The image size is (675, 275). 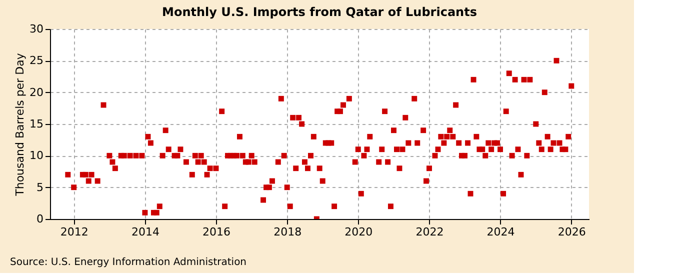 What do you see at coordinates (145, 232) in the screenshot?
I see `x-tick-label: 2014` at bounding box center [145, 232].